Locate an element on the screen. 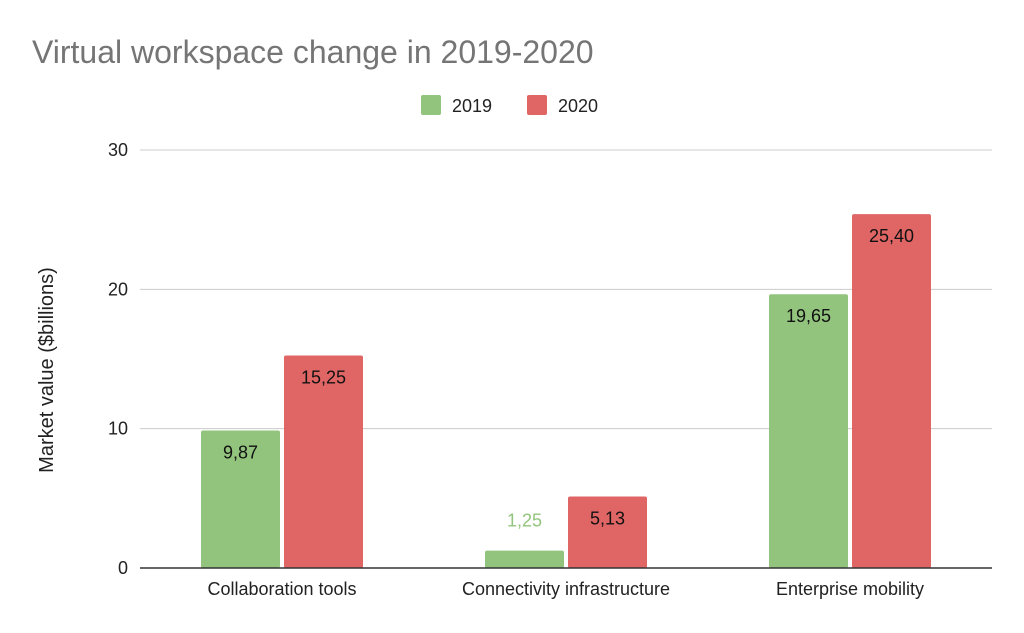 The width and height of the screenshot is (1024, 633). legend-label-2019: 2019 is located at coordinates (472, 106).